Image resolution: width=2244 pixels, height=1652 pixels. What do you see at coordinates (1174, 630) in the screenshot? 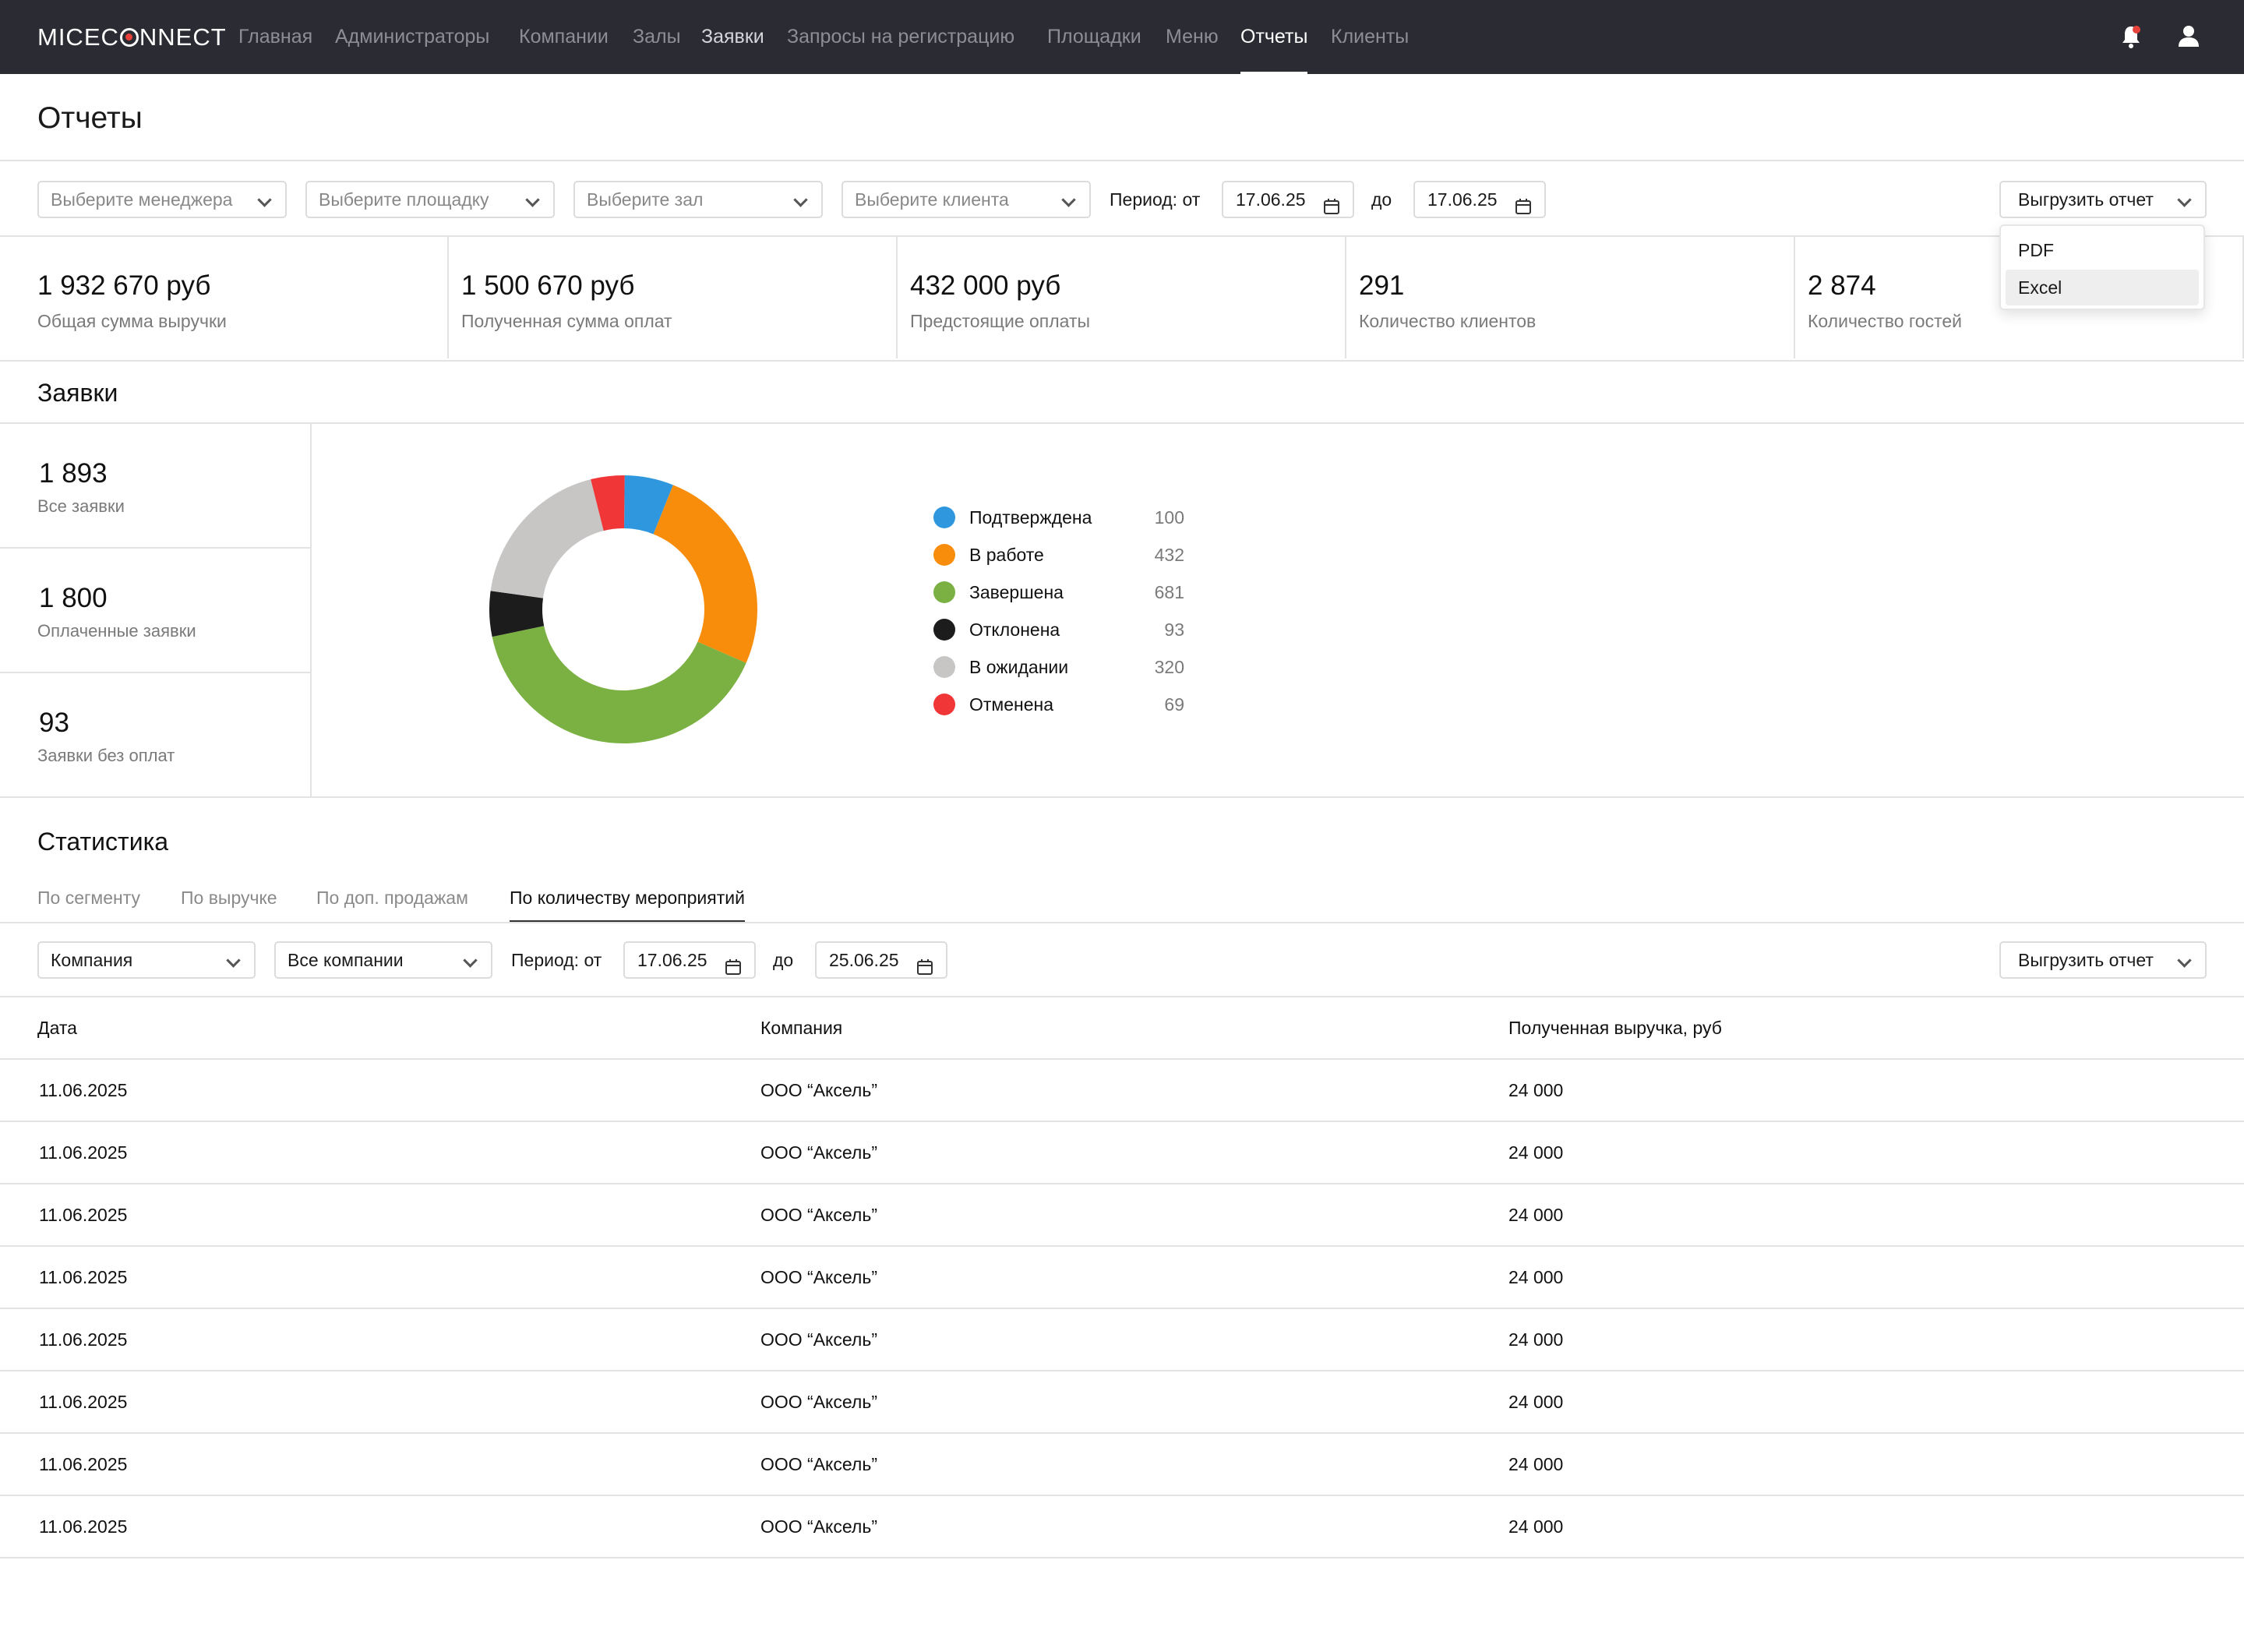
I see `legend-value: 93` at bounding box center [1174, 630].